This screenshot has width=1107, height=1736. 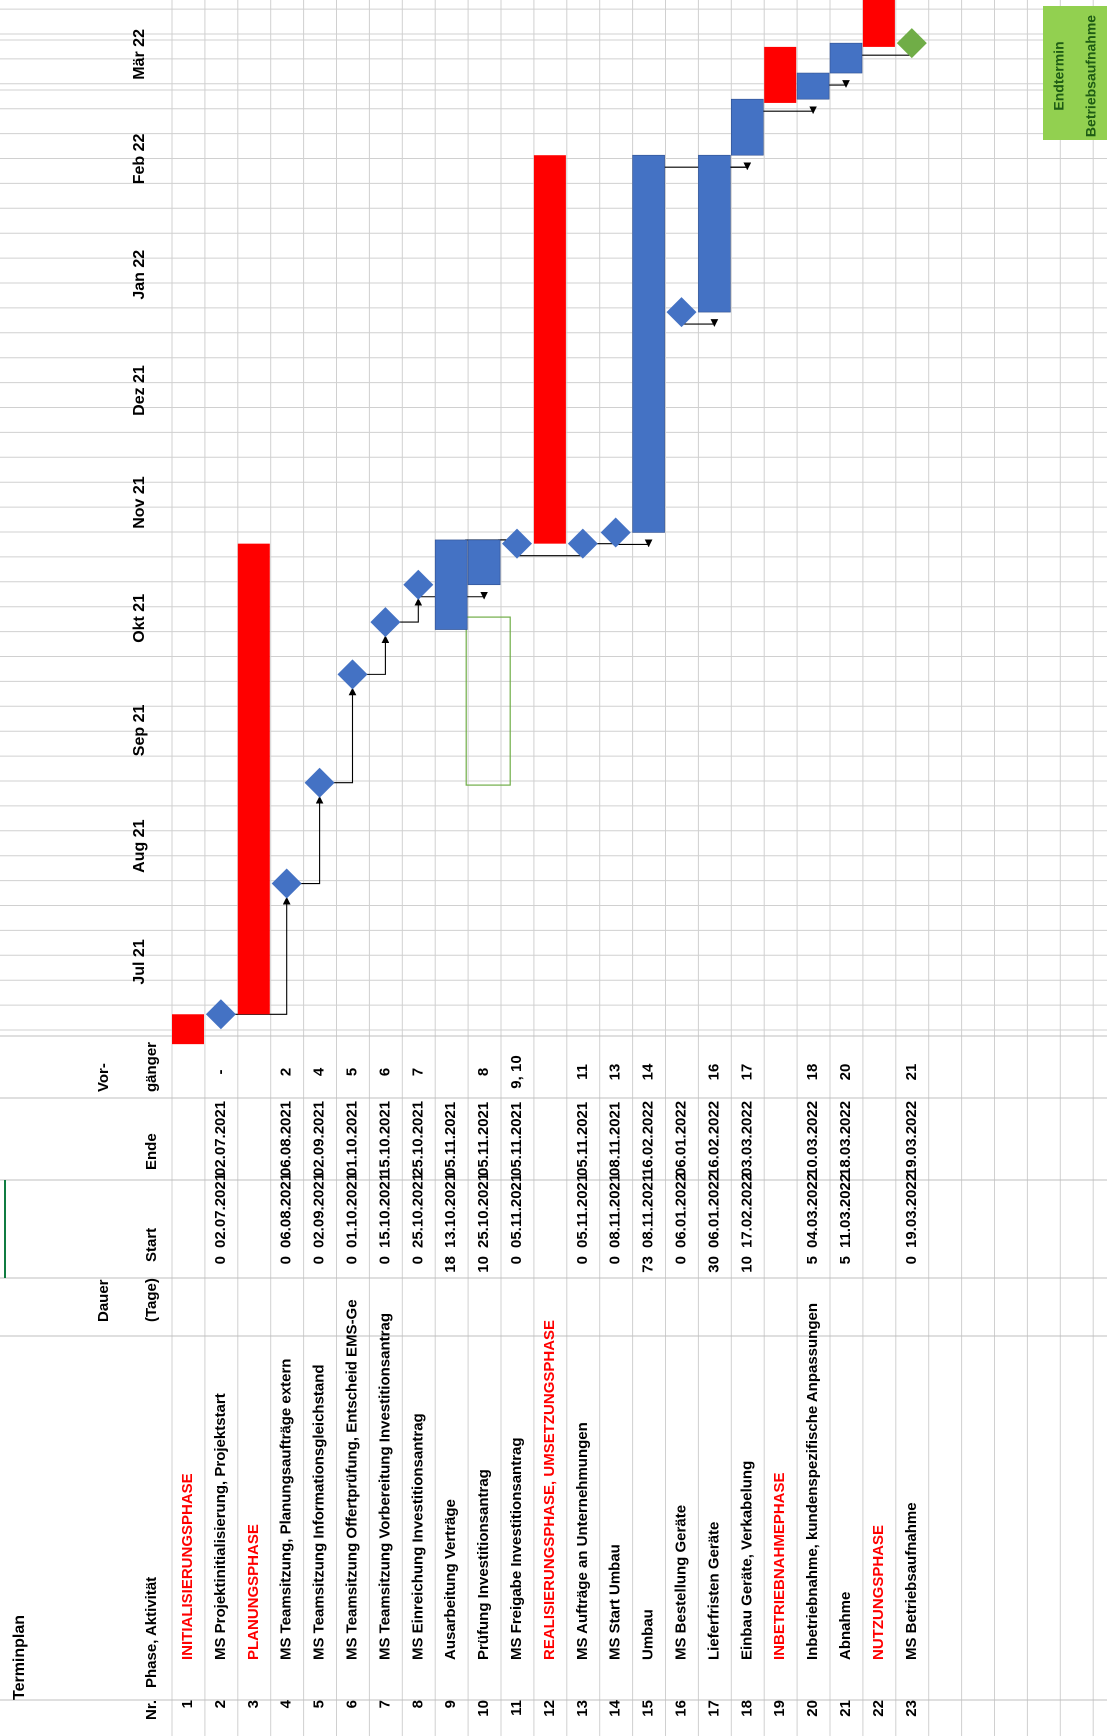 What do you see at coordinates (680, 1708) in the screenshot?
I see `row-nr-16: 16` at bounding box center [680, 1708].